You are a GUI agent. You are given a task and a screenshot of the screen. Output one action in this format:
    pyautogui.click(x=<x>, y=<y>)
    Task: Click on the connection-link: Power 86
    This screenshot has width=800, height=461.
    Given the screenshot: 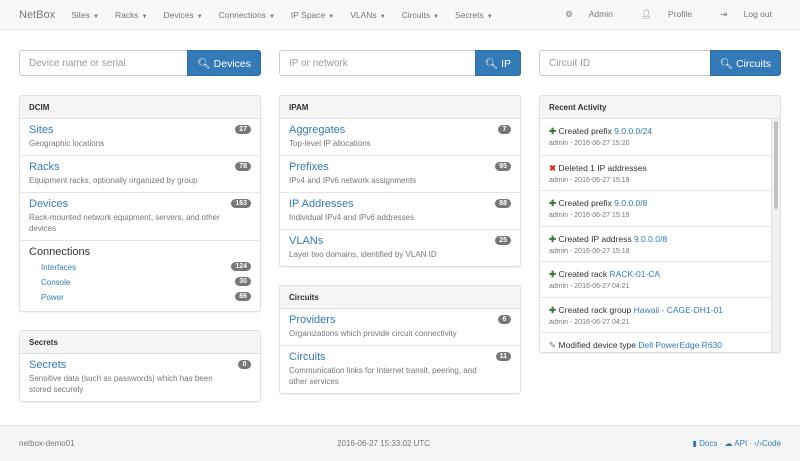 What is the action you would take?
    pyautogui.click(x=140, y=297)
    